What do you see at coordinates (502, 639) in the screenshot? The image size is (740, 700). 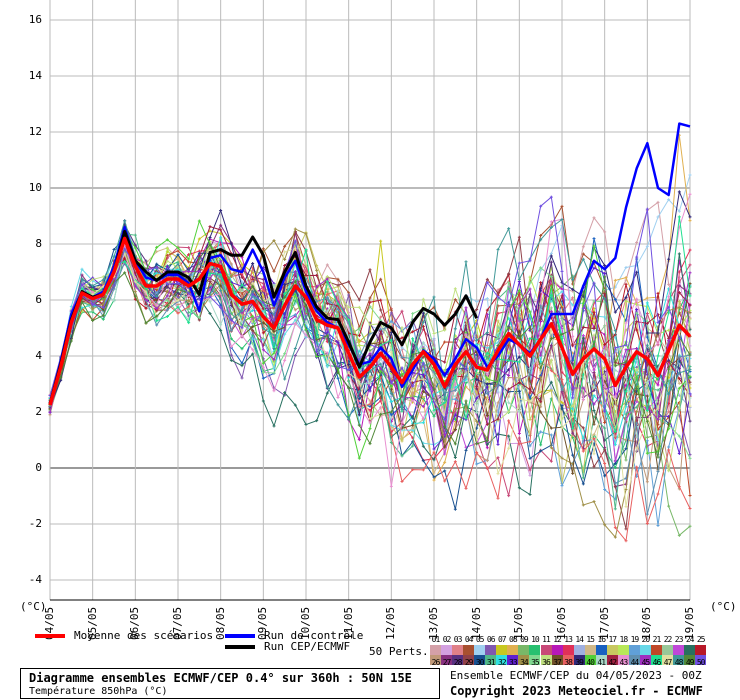 I see `member-number: 07` at bounding box center [502, 639].